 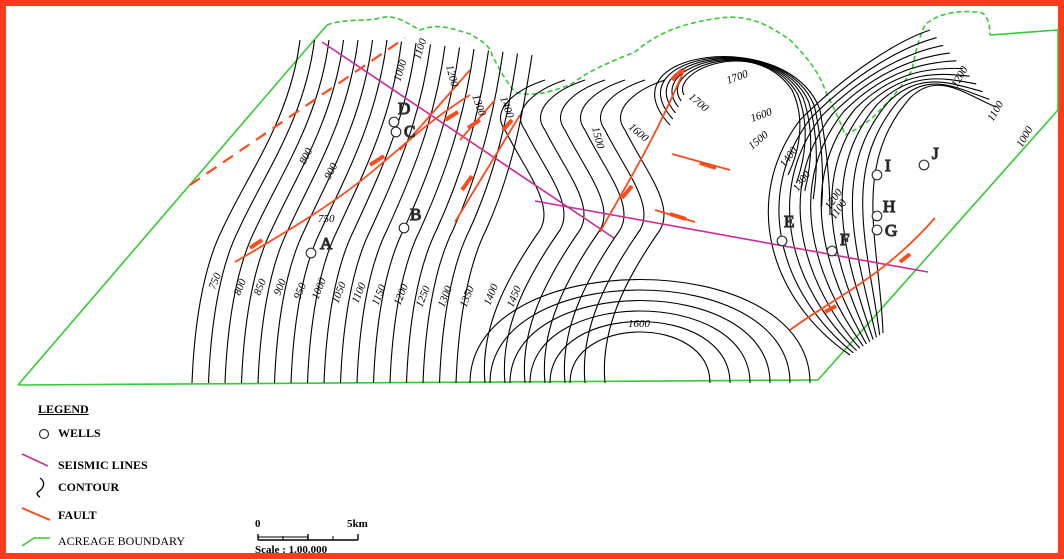 What do you see at coordinates (888, 165) in the screenshot?
I see `well-label: I` at bounding box center [888, 165].